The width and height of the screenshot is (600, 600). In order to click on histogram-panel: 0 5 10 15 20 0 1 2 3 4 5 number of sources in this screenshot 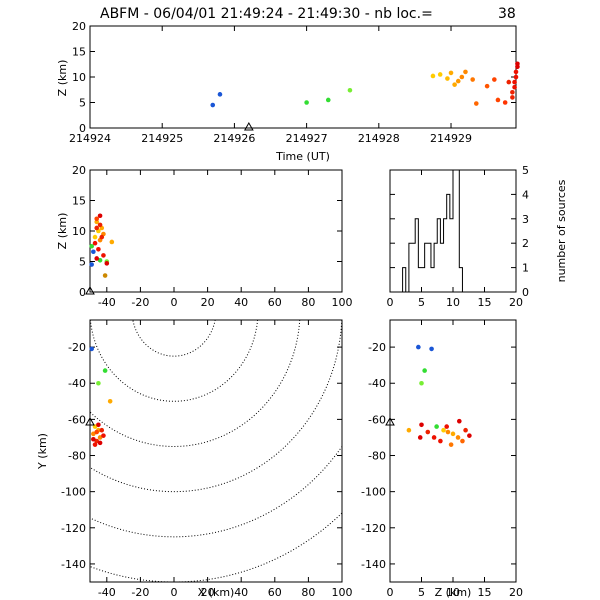, I will do `click(478, 236)`.